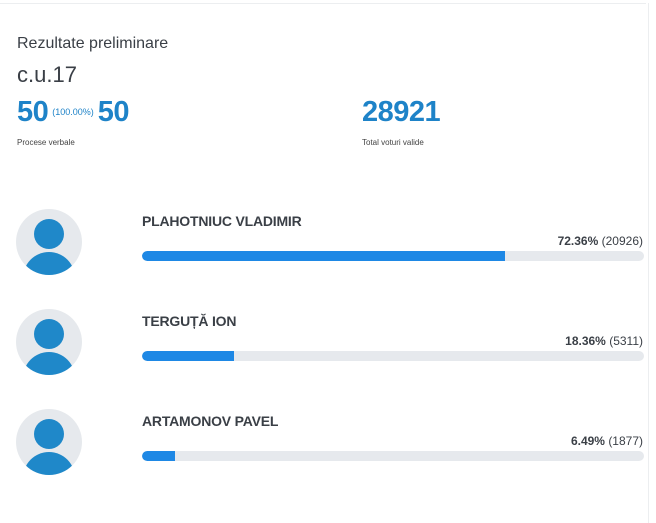 The width and height of the screenshot is (656, 523). Describe the element at coordinates (648, 263) in the screenshot. I see `right-divider` at that location.